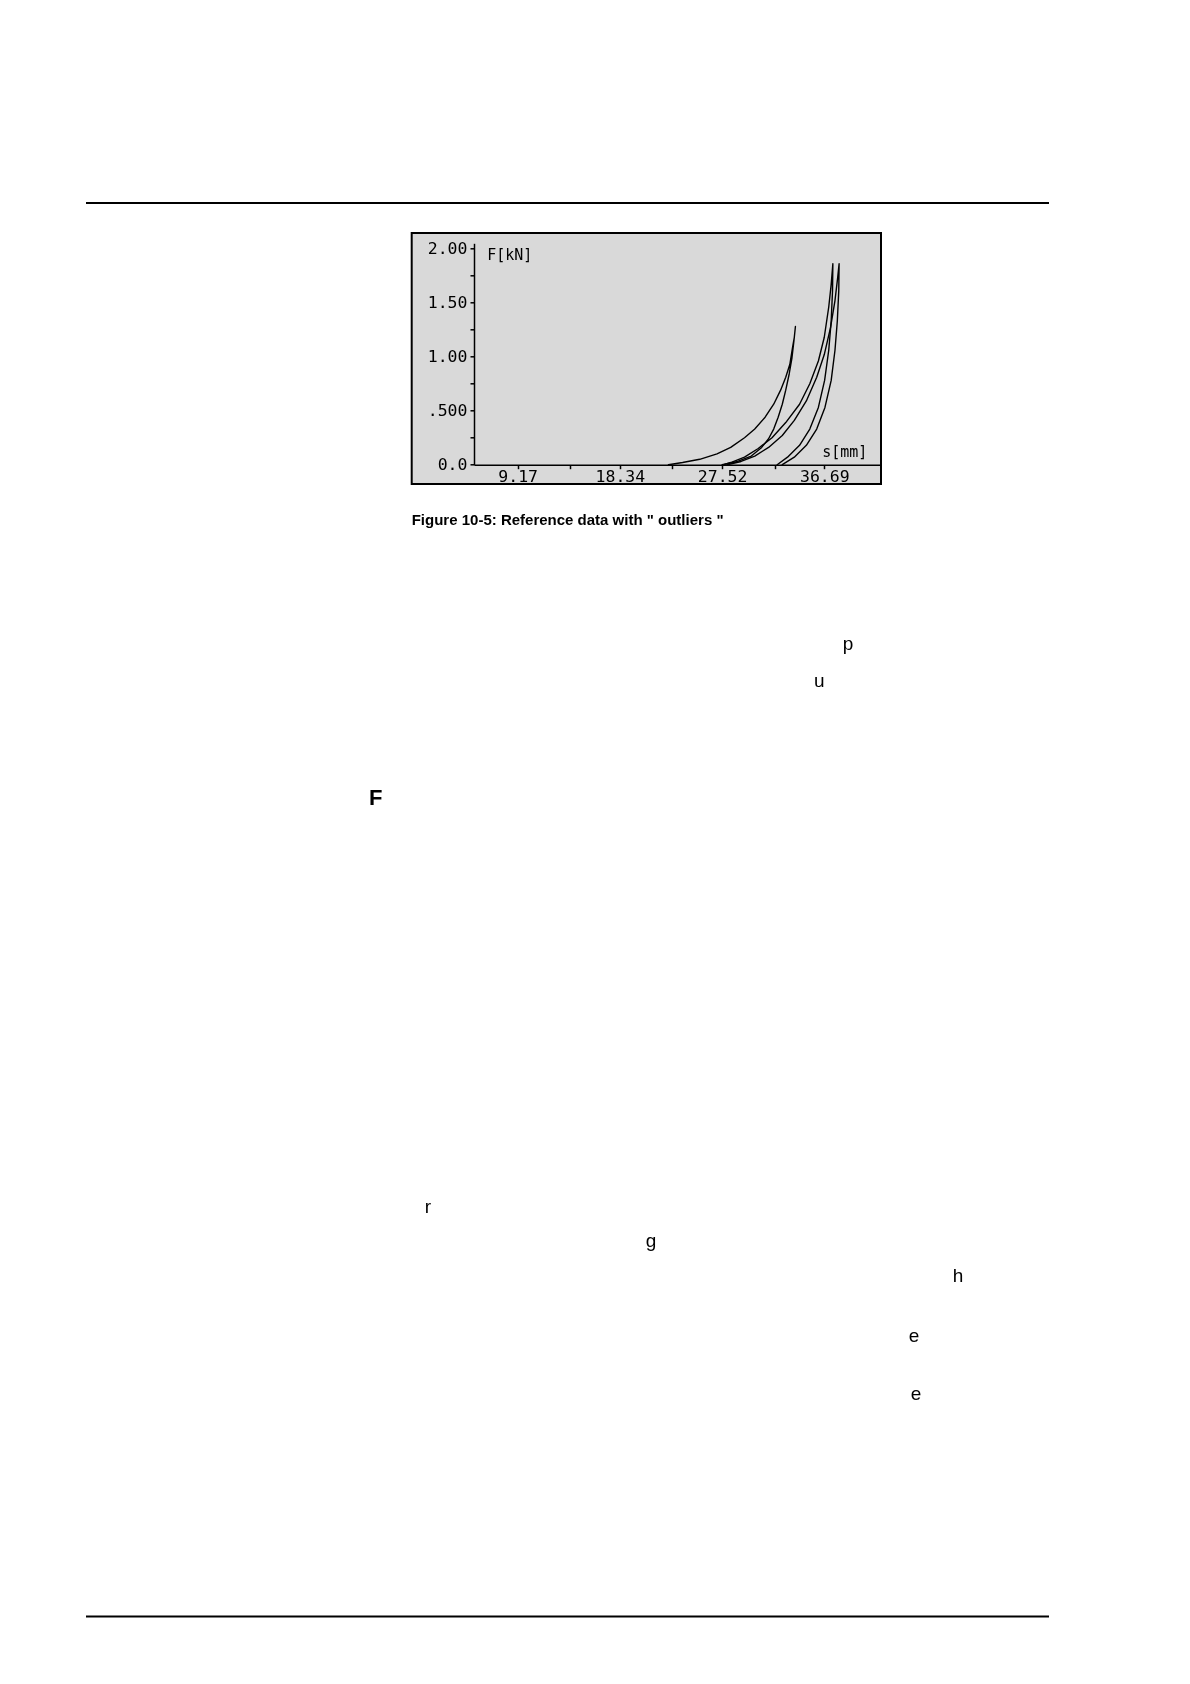 This screenshot has height=1684, width=1190. Describe the element at coordinates (447, 411) in the screenshot. I see `y-tick-label: .500` at that location.